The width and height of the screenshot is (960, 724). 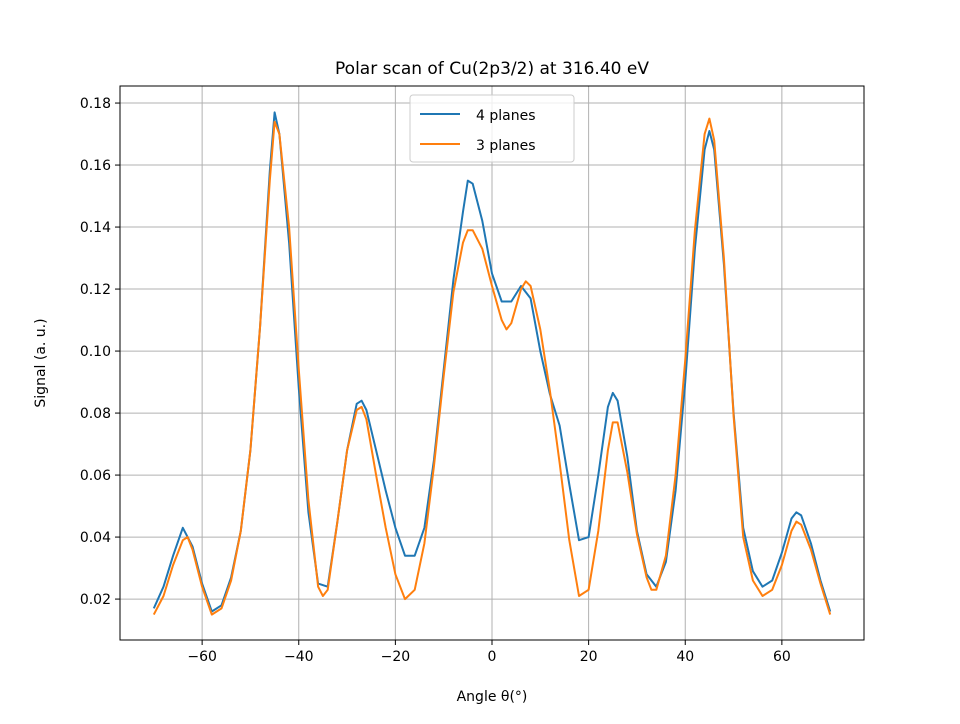 I want to click on y-axis-ticks: 0.02 0.04 0.06 0.08 0.10 0.12 0.14 0.16 0.18, so click(x=100, y=352).